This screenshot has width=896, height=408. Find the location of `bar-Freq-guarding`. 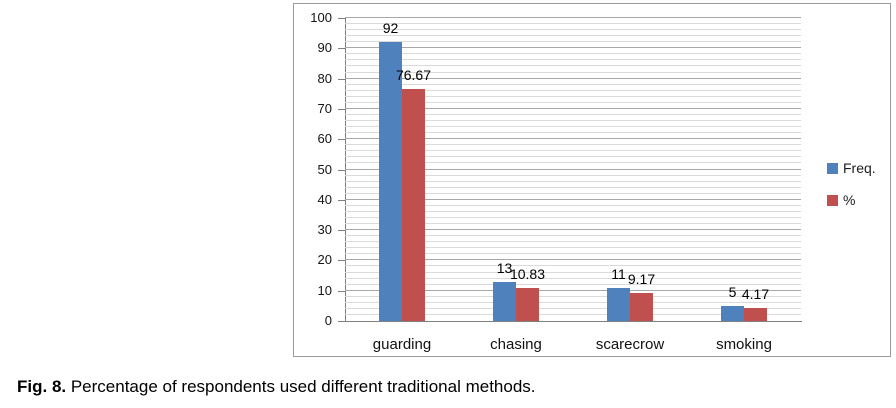

bar-Freq-guarding is located at coordinates (390, 181).